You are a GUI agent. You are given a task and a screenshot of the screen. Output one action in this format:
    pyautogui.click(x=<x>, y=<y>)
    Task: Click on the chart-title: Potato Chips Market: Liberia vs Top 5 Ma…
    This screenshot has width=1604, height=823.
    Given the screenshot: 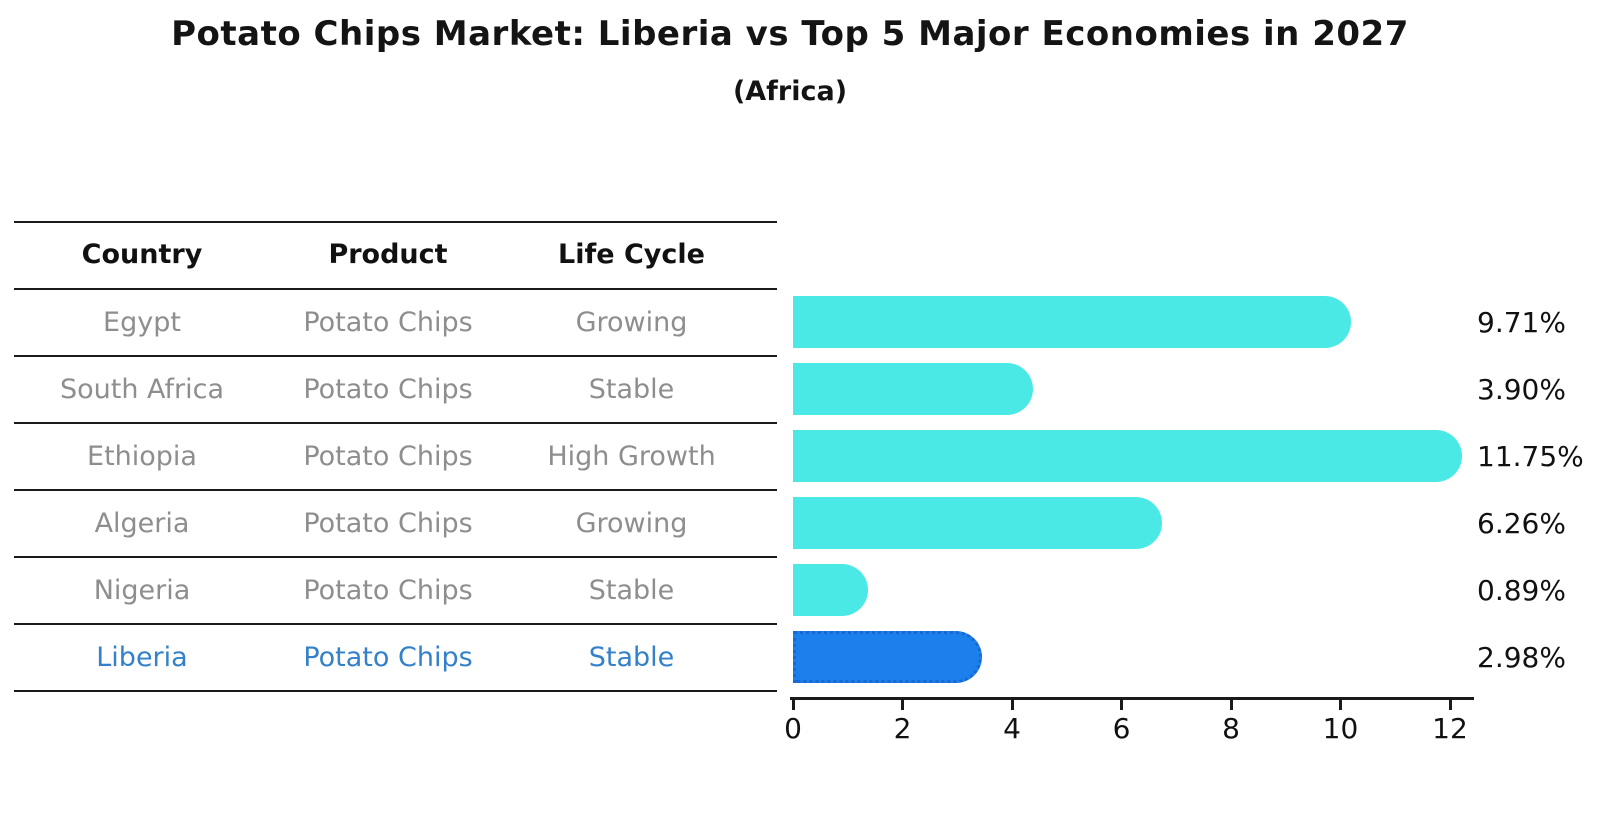 What is the action you would take?
    pyautogui.click(x=790, y=34)
    